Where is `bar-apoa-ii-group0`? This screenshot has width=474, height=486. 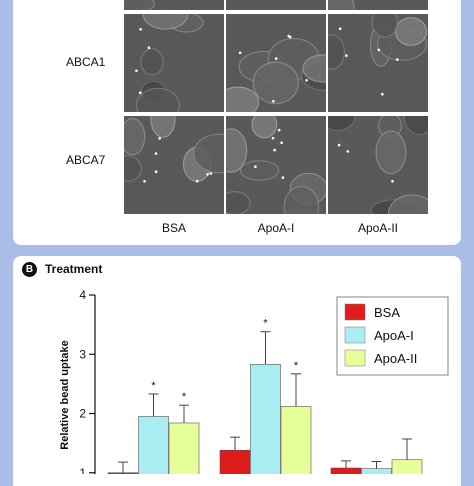
bar-apoa-ii-group0 is located at coordinates (184, 448).